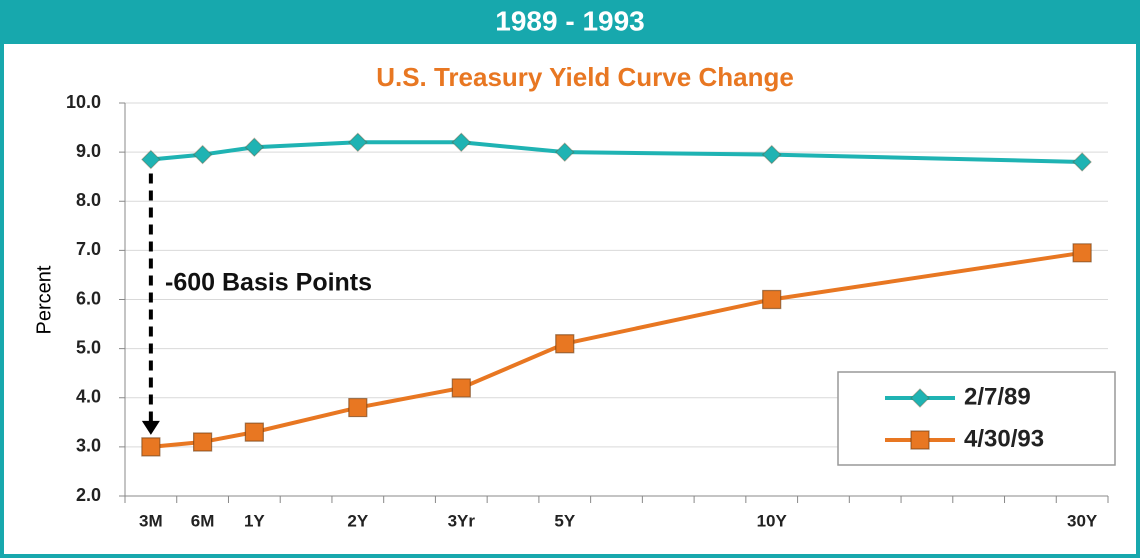 The image size is (1140, 558). What do you see at coordinates (357, 520) in the screenshot?
I see `x-tick-label: 2Y` at bounding box center [357, 520].